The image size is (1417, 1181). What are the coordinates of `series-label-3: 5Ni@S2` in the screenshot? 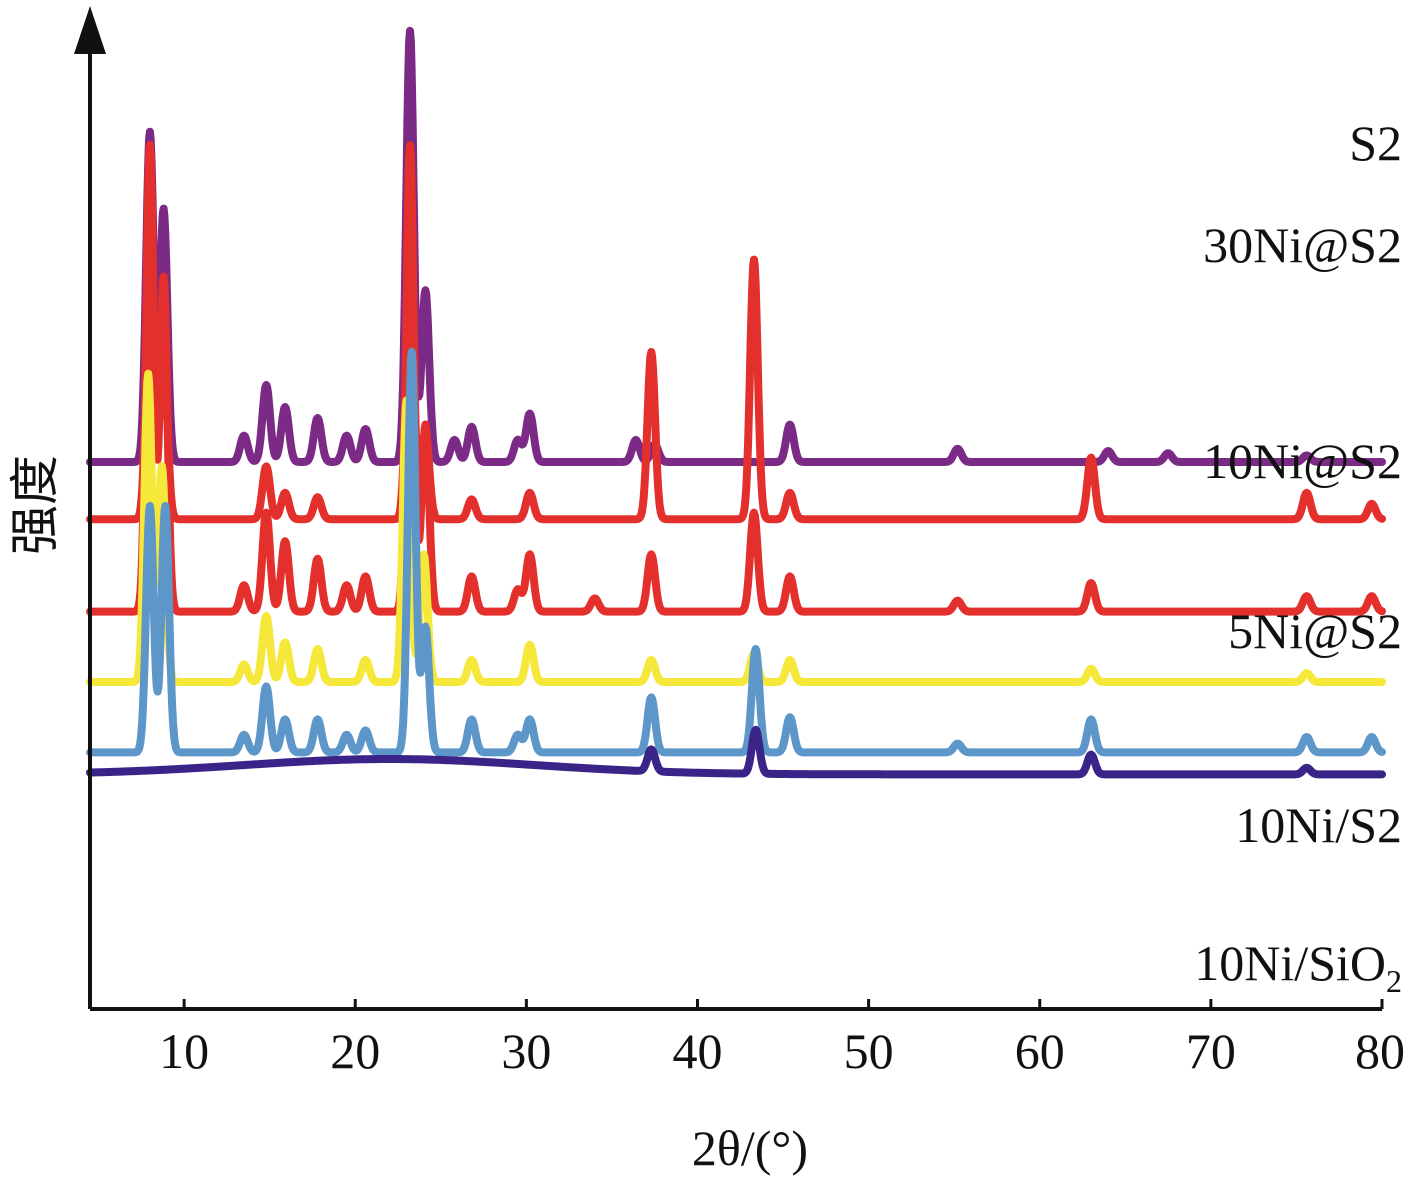 It's located at (1315, 631).